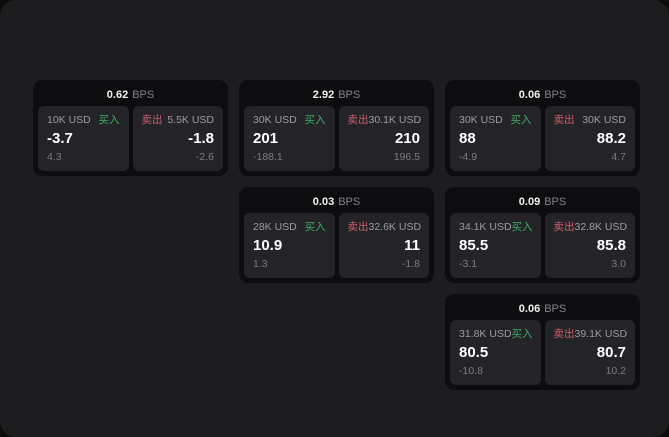 The width and height of the screenshot is (669, 437). Describe the element at coordinates (275, 227) in the screenshot. I see `buy-amount: 28K USD` at that location.